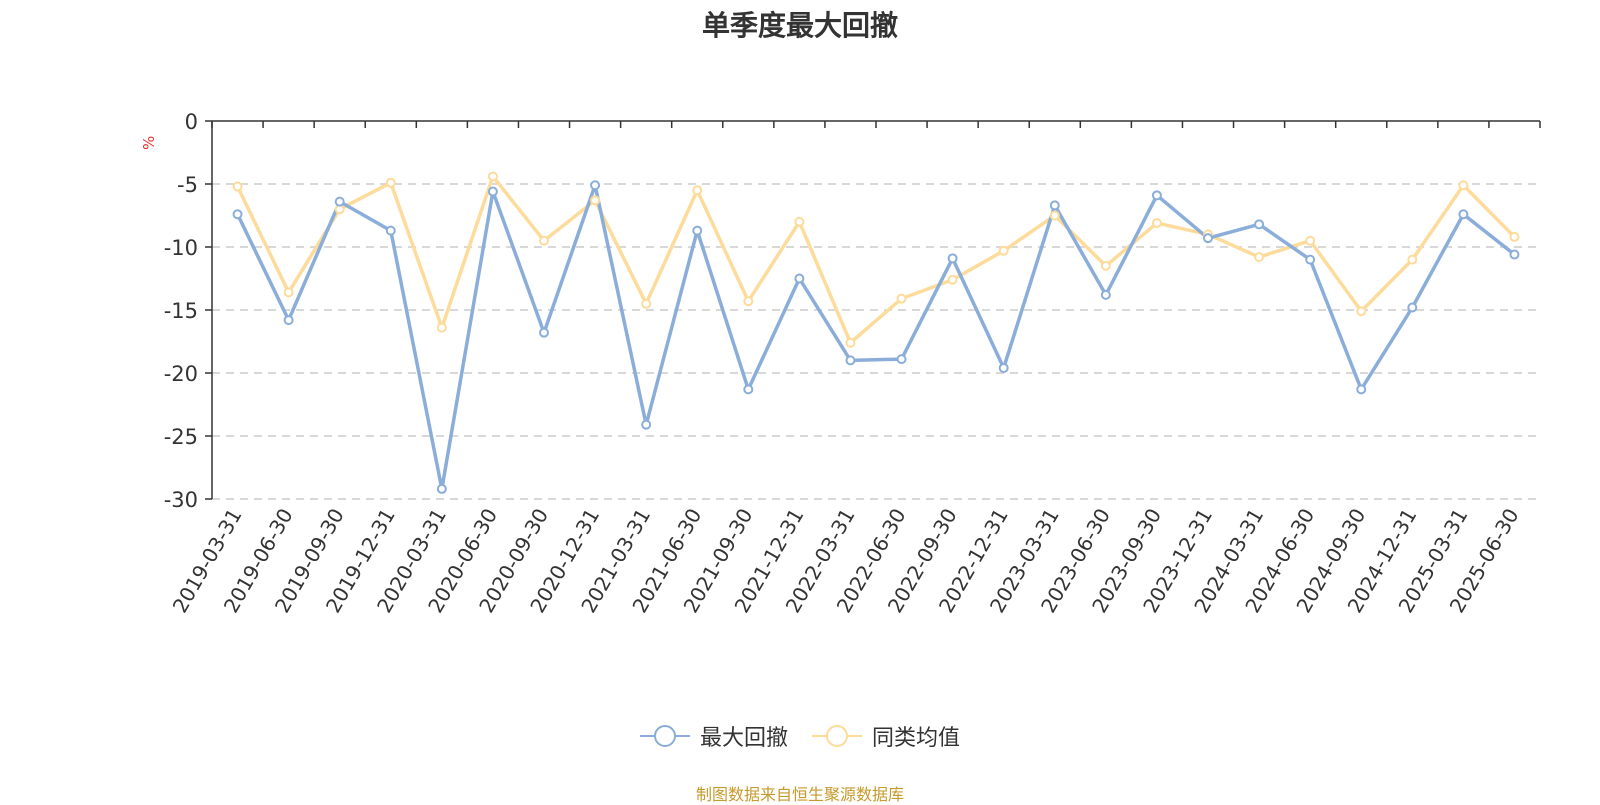 This screenshot has width=1600, height=805. I want to click on legend: 最大回撤 同类均值, so click(800, 736).